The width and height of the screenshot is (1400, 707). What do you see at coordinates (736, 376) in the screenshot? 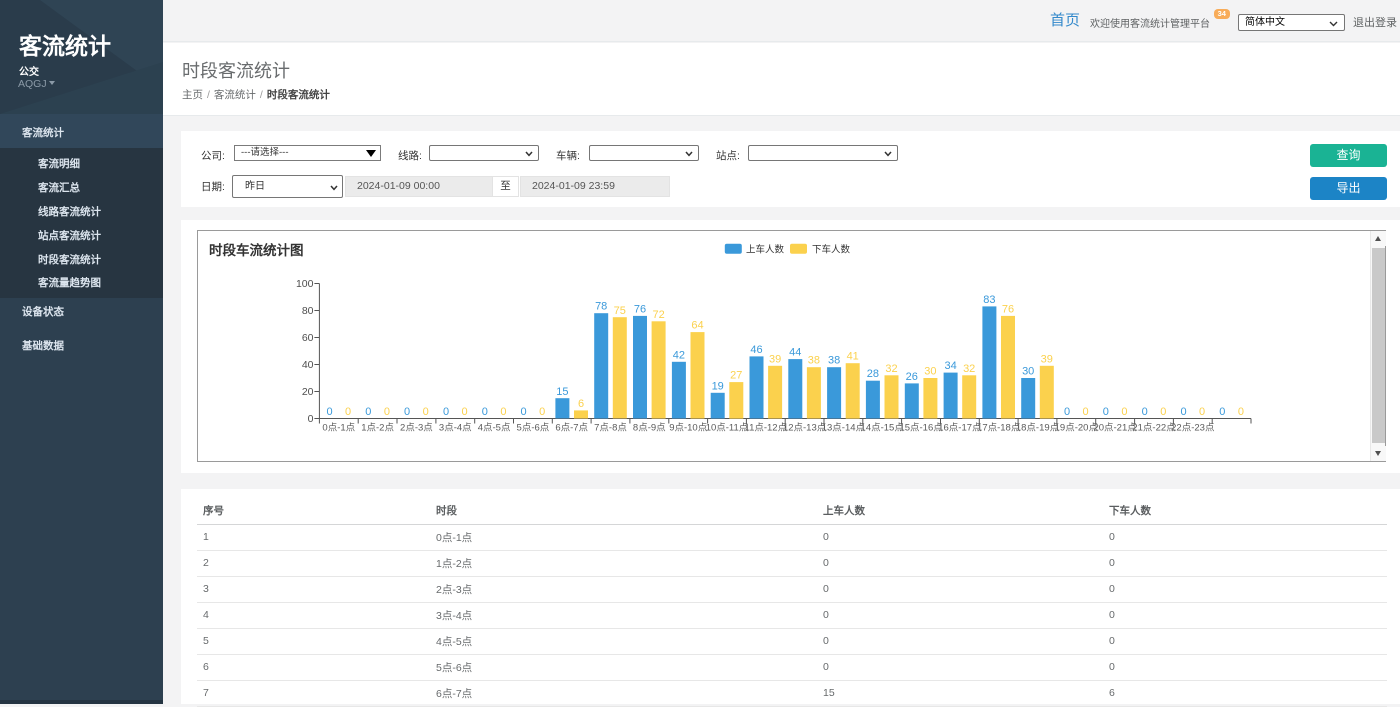
I see `svg-text: 27` at bounding box center [736, 376].